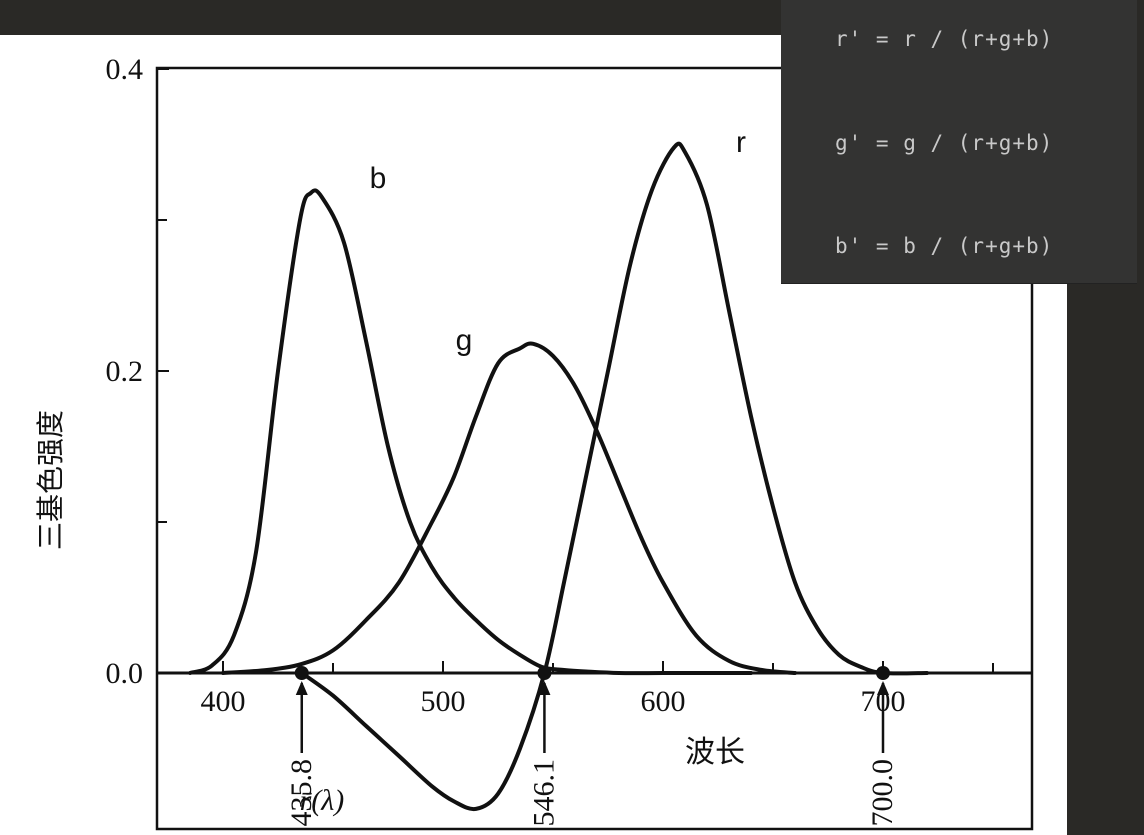  What do you see at coordinates (882, 793) in the screenshot?
I see `wavelength-annotation: 700.0` at bounding box center [882, 793].